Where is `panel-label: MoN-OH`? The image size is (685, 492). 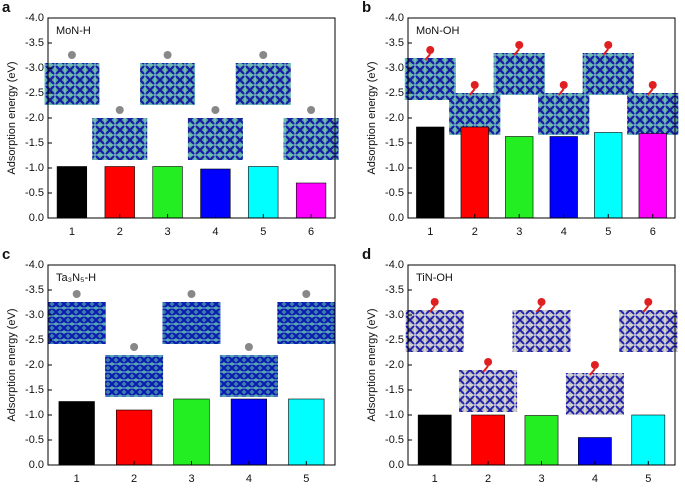
panel-label: MoN-OH is located at coordinates (437, 31).